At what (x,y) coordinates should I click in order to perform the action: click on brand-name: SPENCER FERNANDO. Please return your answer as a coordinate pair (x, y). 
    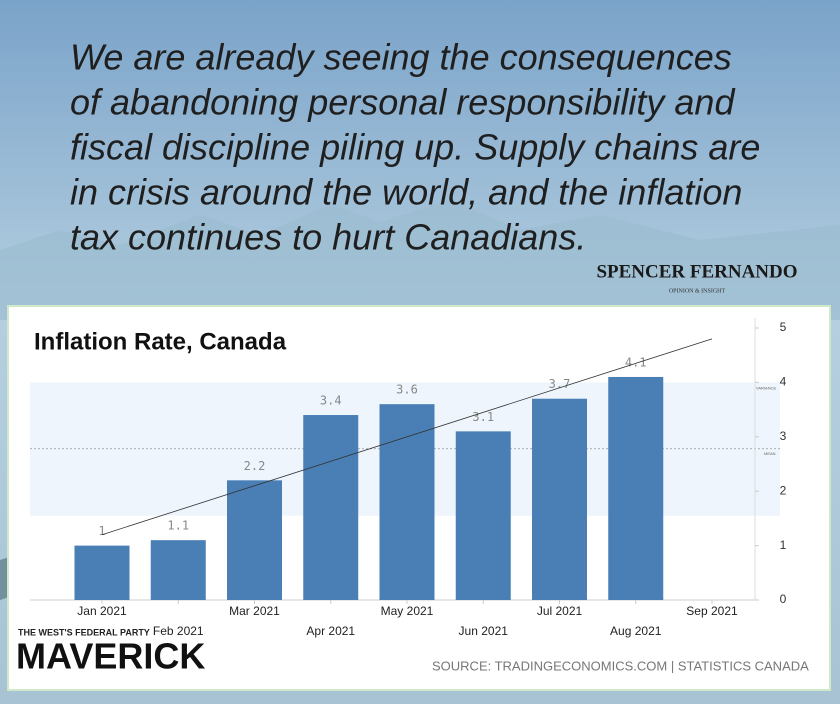
    Looking at the image, I should click on (696, 271).